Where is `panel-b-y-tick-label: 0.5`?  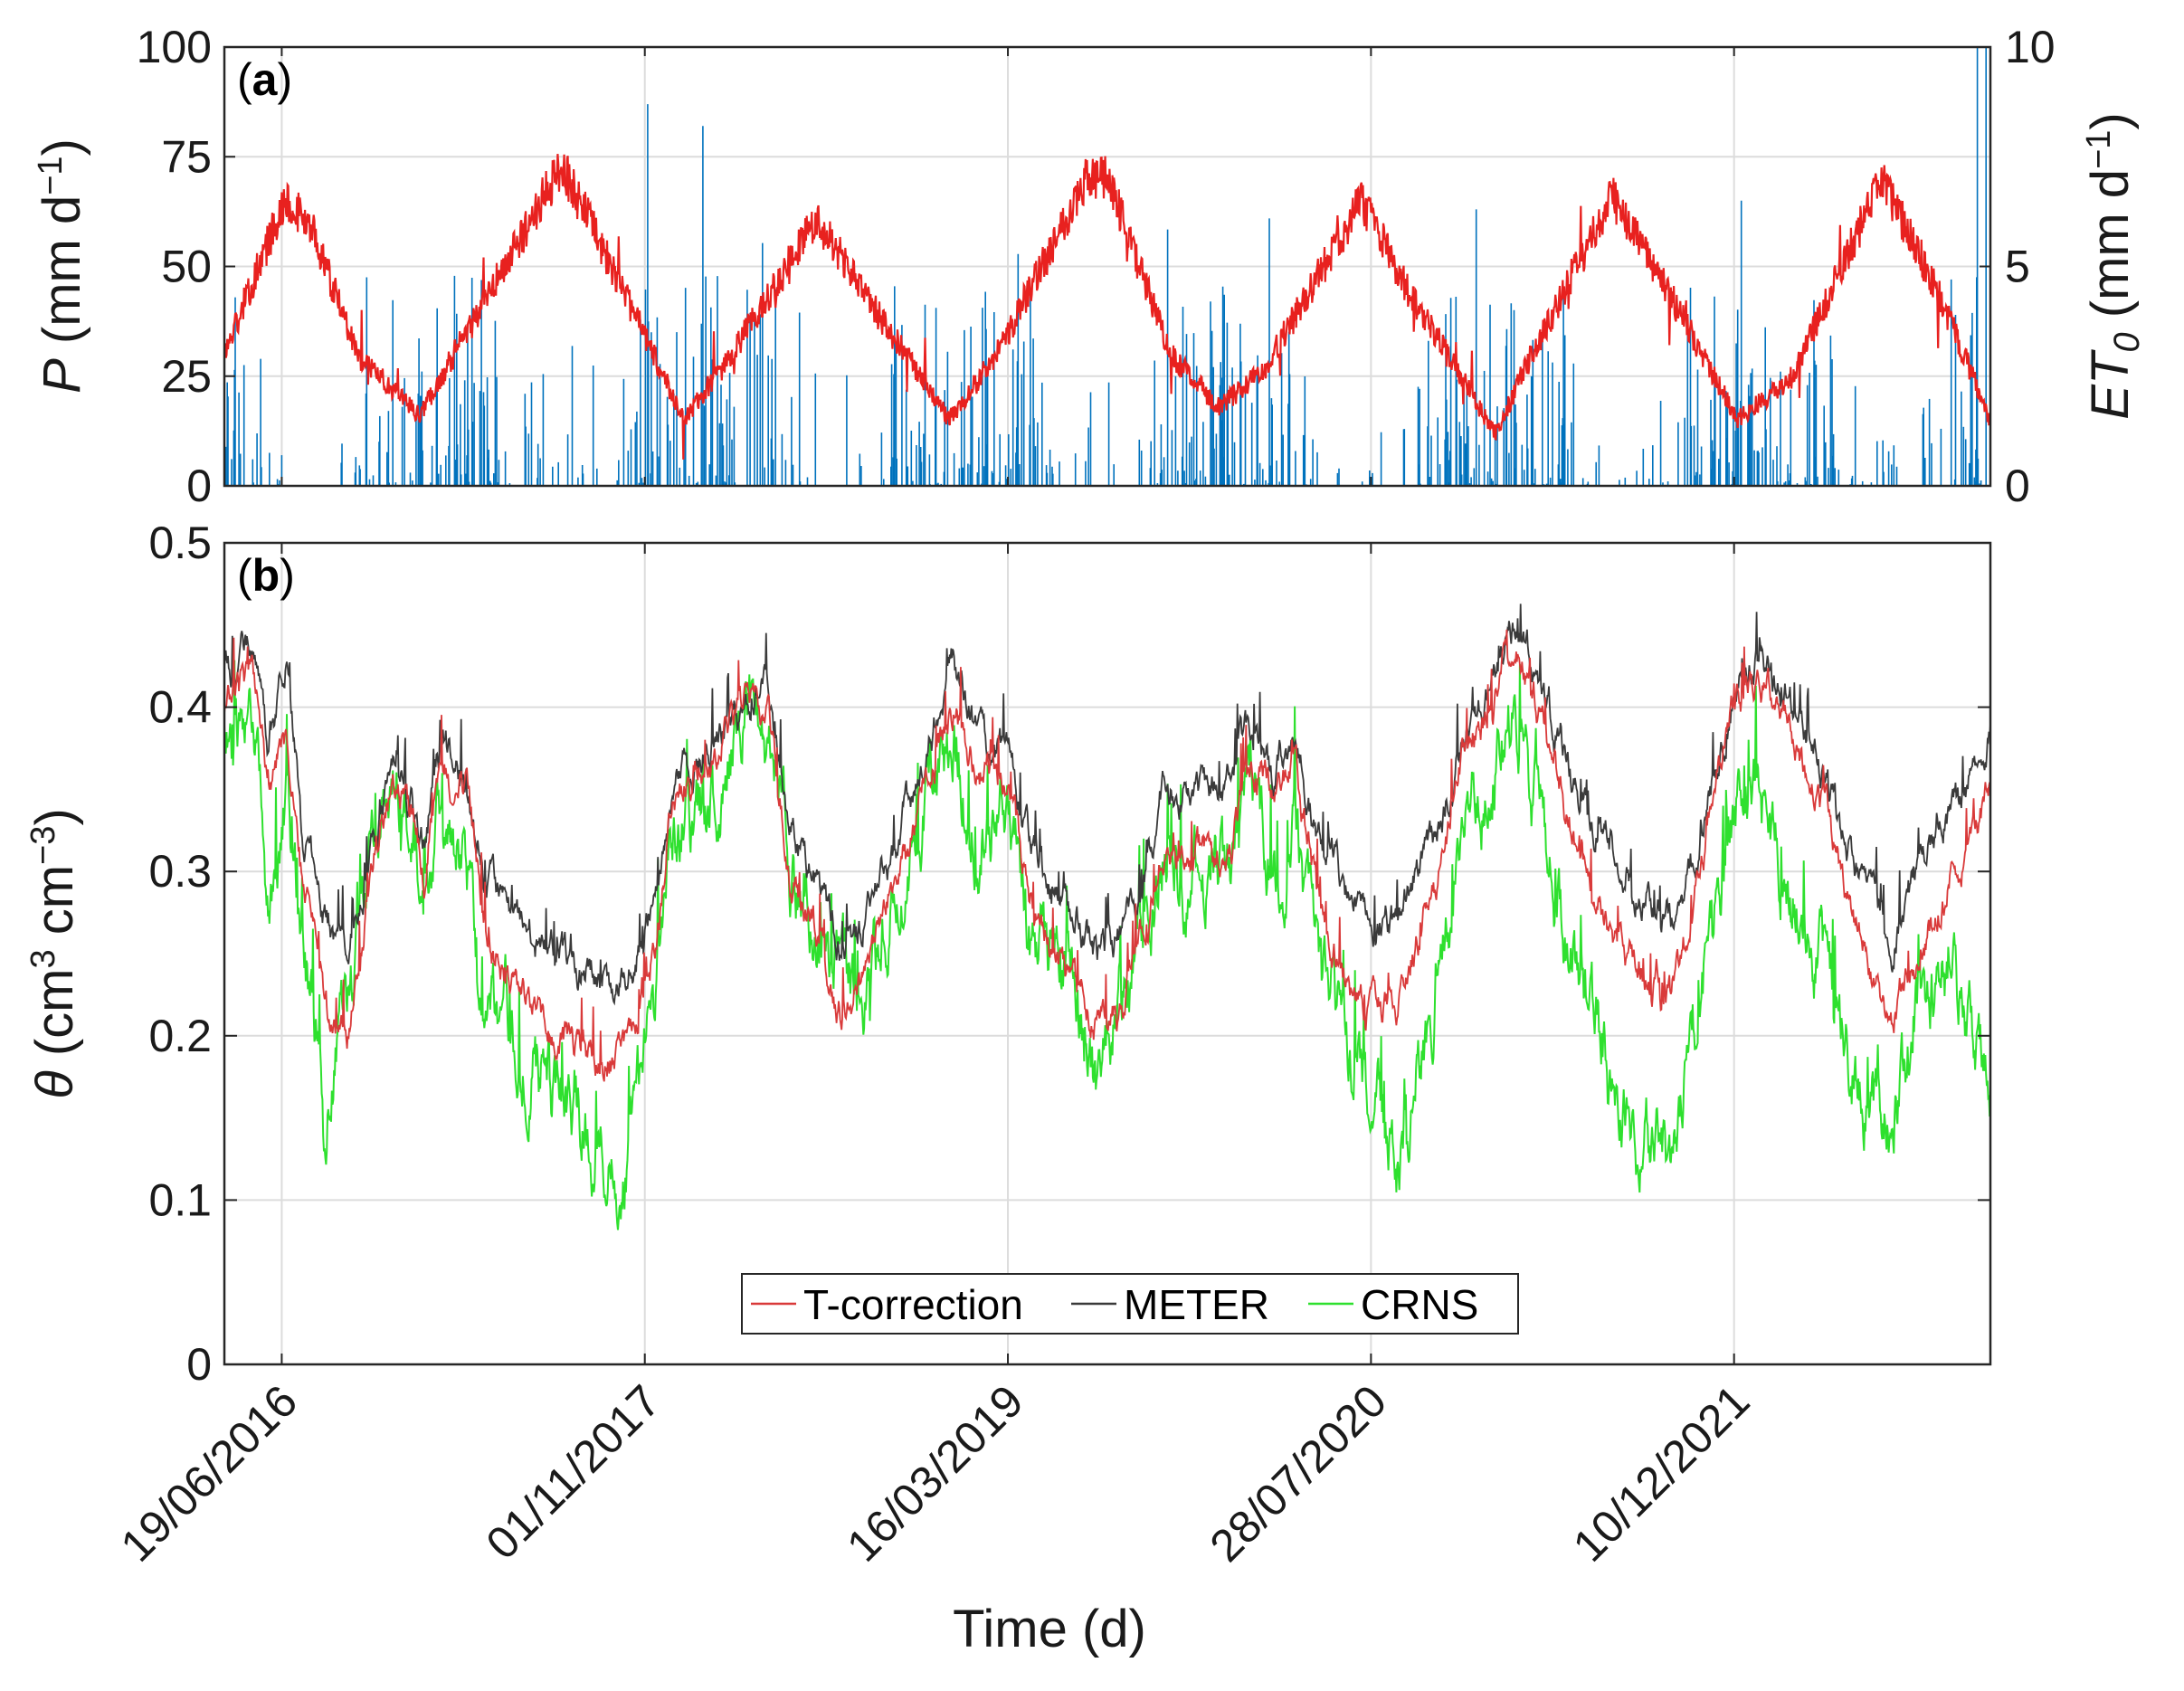
panel-b-y-tick-label: 0.5 is located at coordinates (180, 543).